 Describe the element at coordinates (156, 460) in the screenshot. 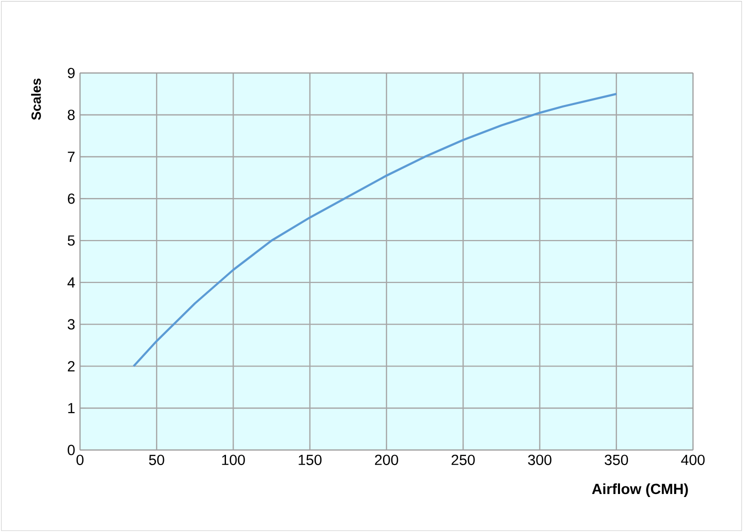

I see `x-tick-label: 50` at that location.